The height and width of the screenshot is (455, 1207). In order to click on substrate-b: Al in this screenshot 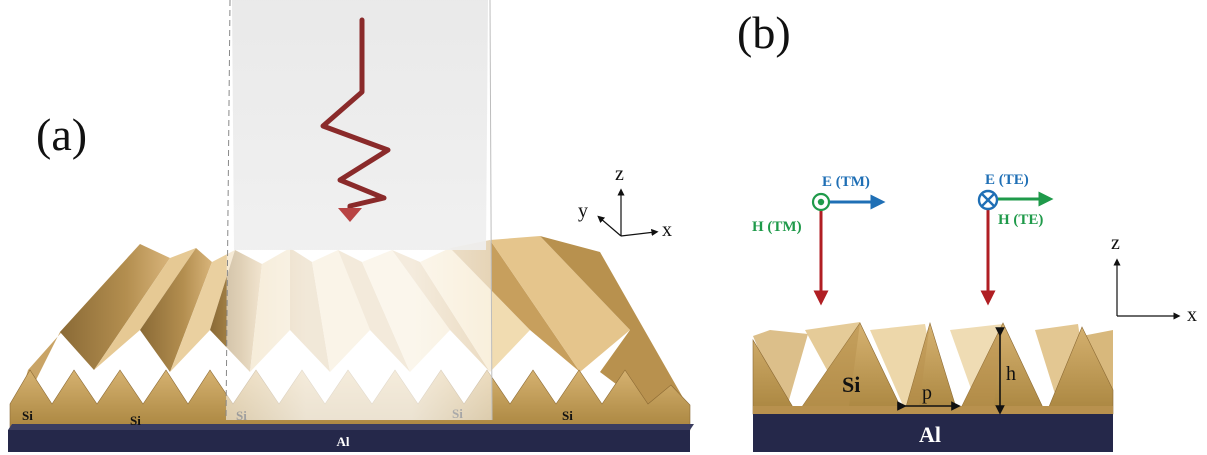, I will do `click(933, 433)`.